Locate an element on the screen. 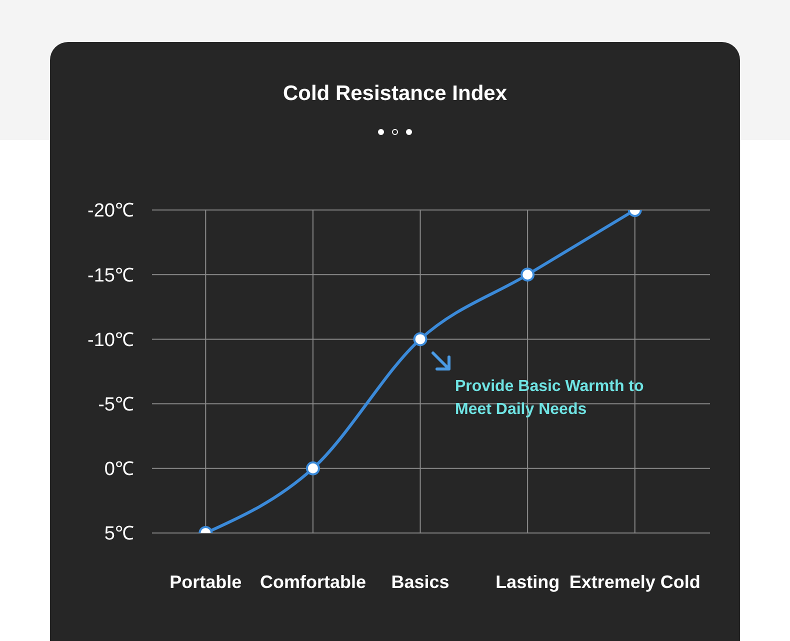 Image resolution: width=790 pixels, height=641 pixels. y-tick-label: -20℃ is located at coordinates (111, 211).